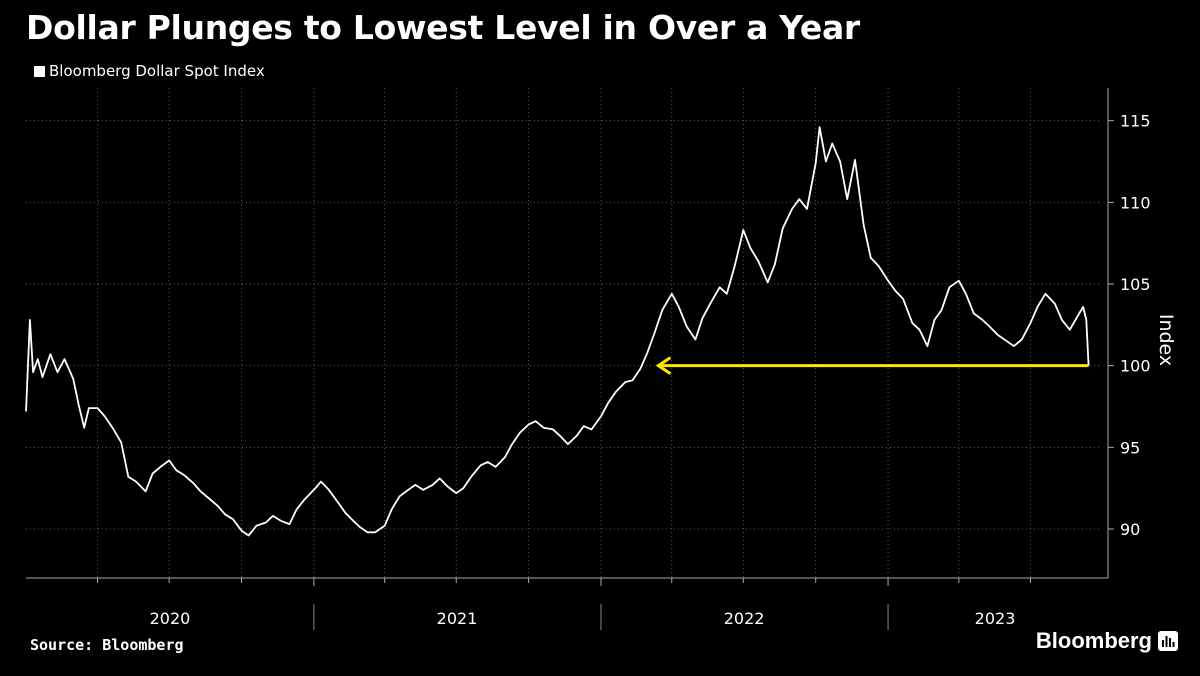 Image resolution: width=1200 pixels, height=676 pixels. Describe the element at coordinates (1135, 202) in the screenshot. I see `y-tick-label: 110` at that location.